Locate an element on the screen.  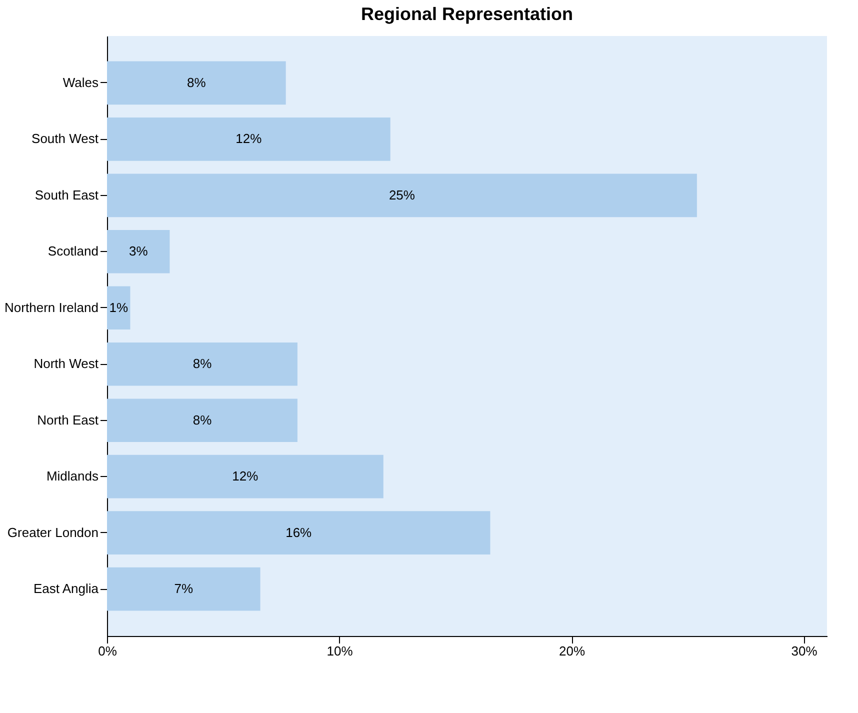
x-tick-label: 30% is located at coordinates (804, 651).